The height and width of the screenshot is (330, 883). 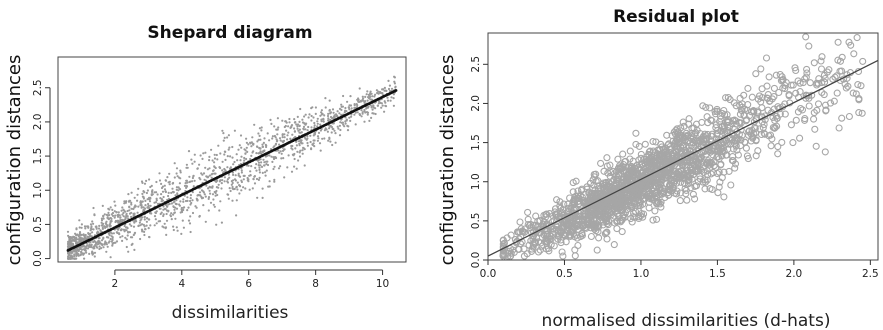 What do you see at coordinates (476, 221) in the screenshot?
I see `y-tick-label: 0.5` at bounding box center [476, 221].